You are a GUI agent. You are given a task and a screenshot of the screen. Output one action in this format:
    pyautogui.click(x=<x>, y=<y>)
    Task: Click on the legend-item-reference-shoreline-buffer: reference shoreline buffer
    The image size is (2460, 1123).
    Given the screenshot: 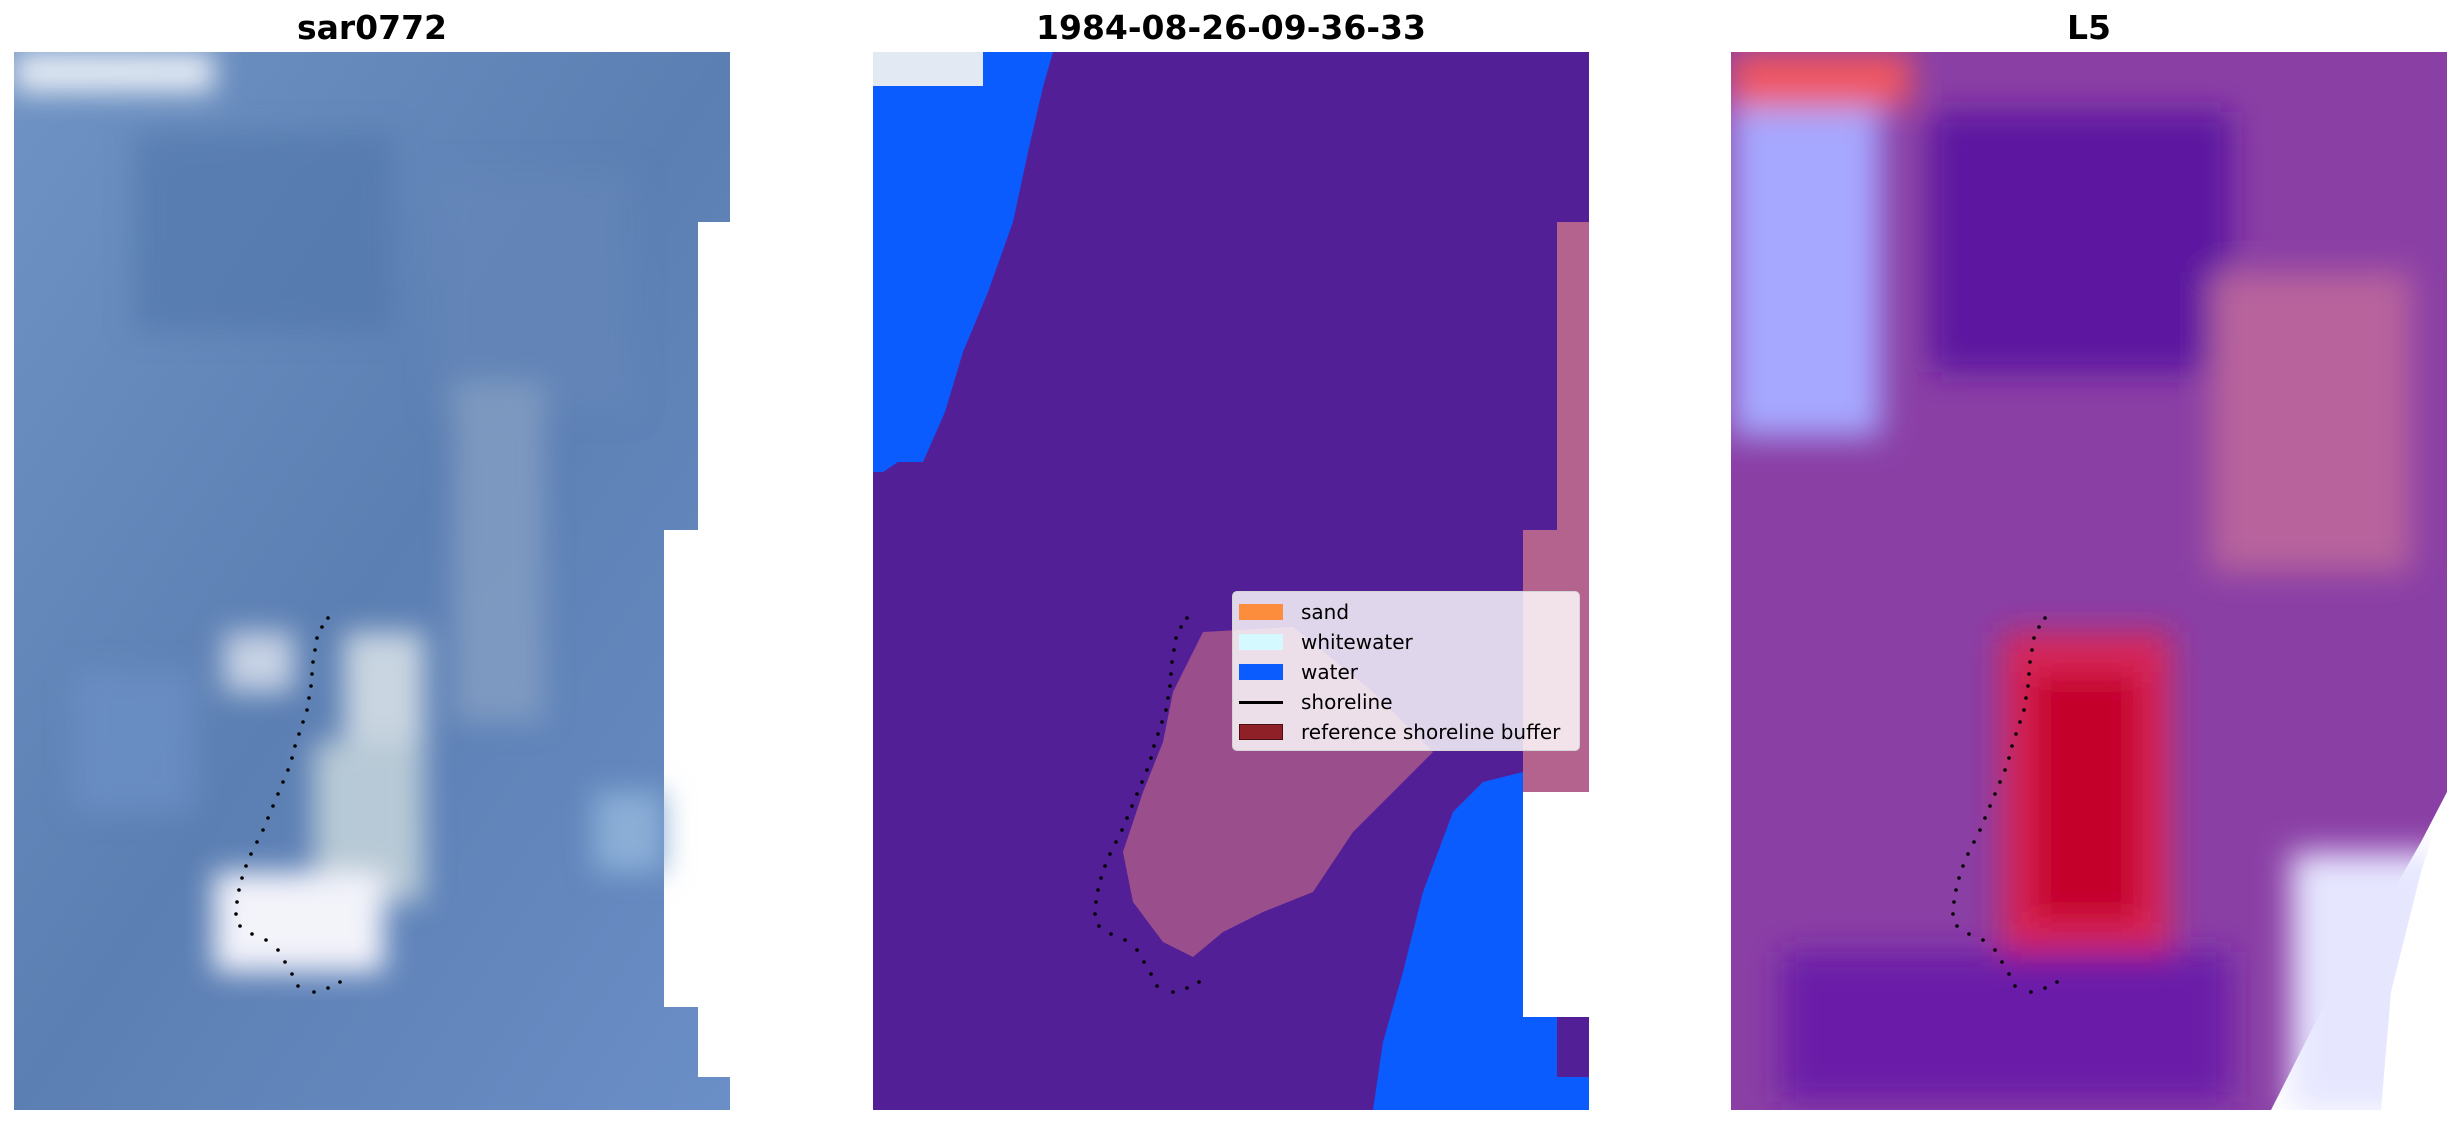 What is the action you would take?
    pyautogui.click(x=1399, y=732)
    